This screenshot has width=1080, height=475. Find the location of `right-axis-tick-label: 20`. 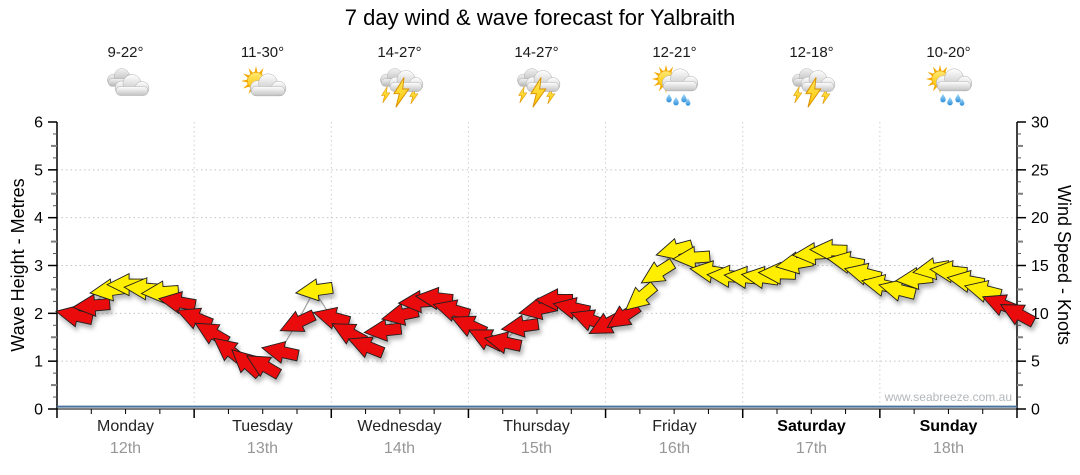

right-axis-tick-label: 20 is located at coordinates (1040, 218).